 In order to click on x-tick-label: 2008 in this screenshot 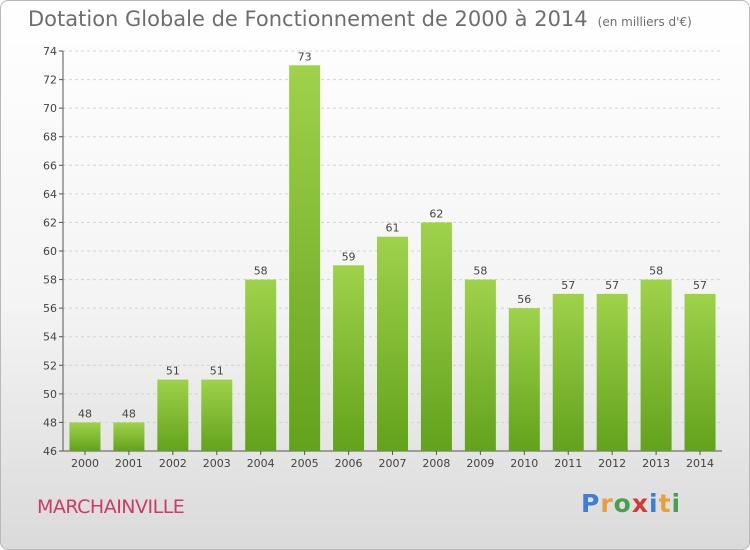, I will do `click(436, 463)`.